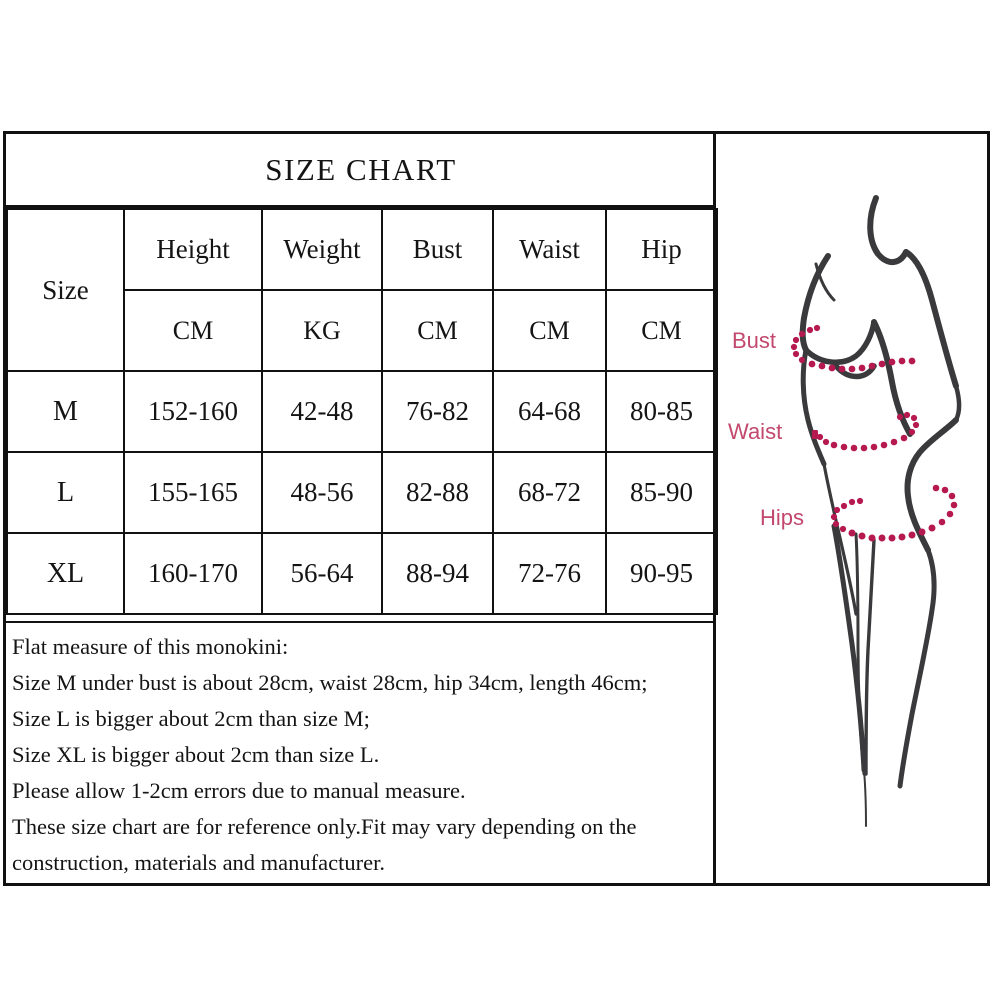  I want to click on note-line: Flat measure of this monokini:, so click(150, 646).